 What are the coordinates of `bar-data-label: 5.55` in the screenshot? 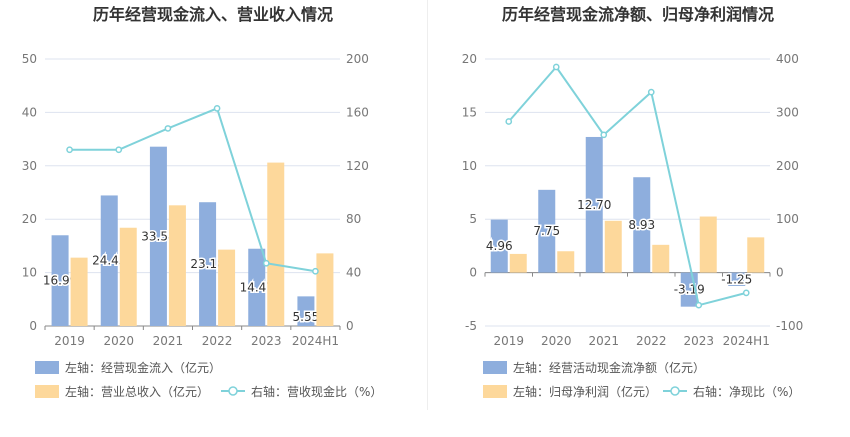 It's located at (306, 317).